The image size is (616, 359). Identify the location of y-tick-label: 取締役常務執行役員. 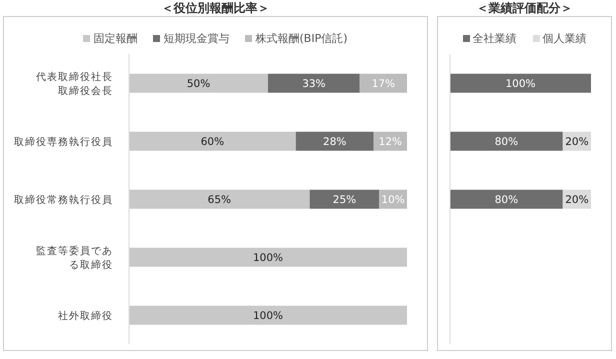
(63, 200).